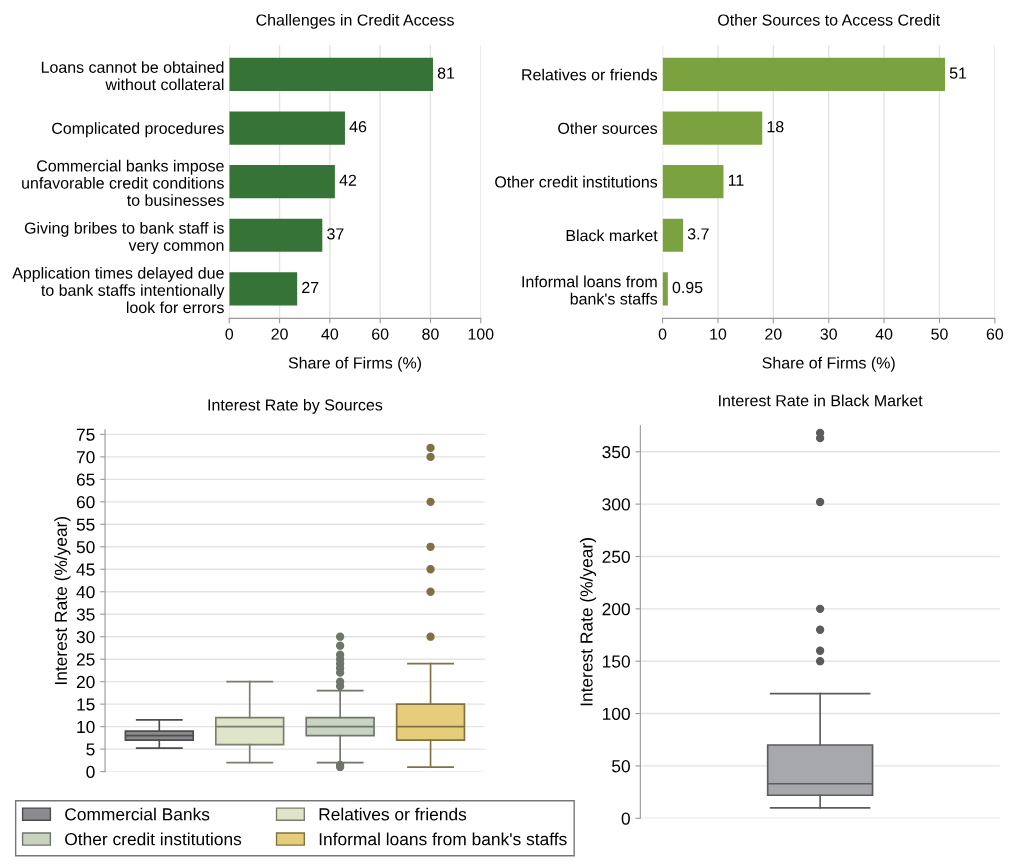  I want to click on y-tick-label: Application times delayed due to bank staffs intentionally look for errors, so click(118, 290).